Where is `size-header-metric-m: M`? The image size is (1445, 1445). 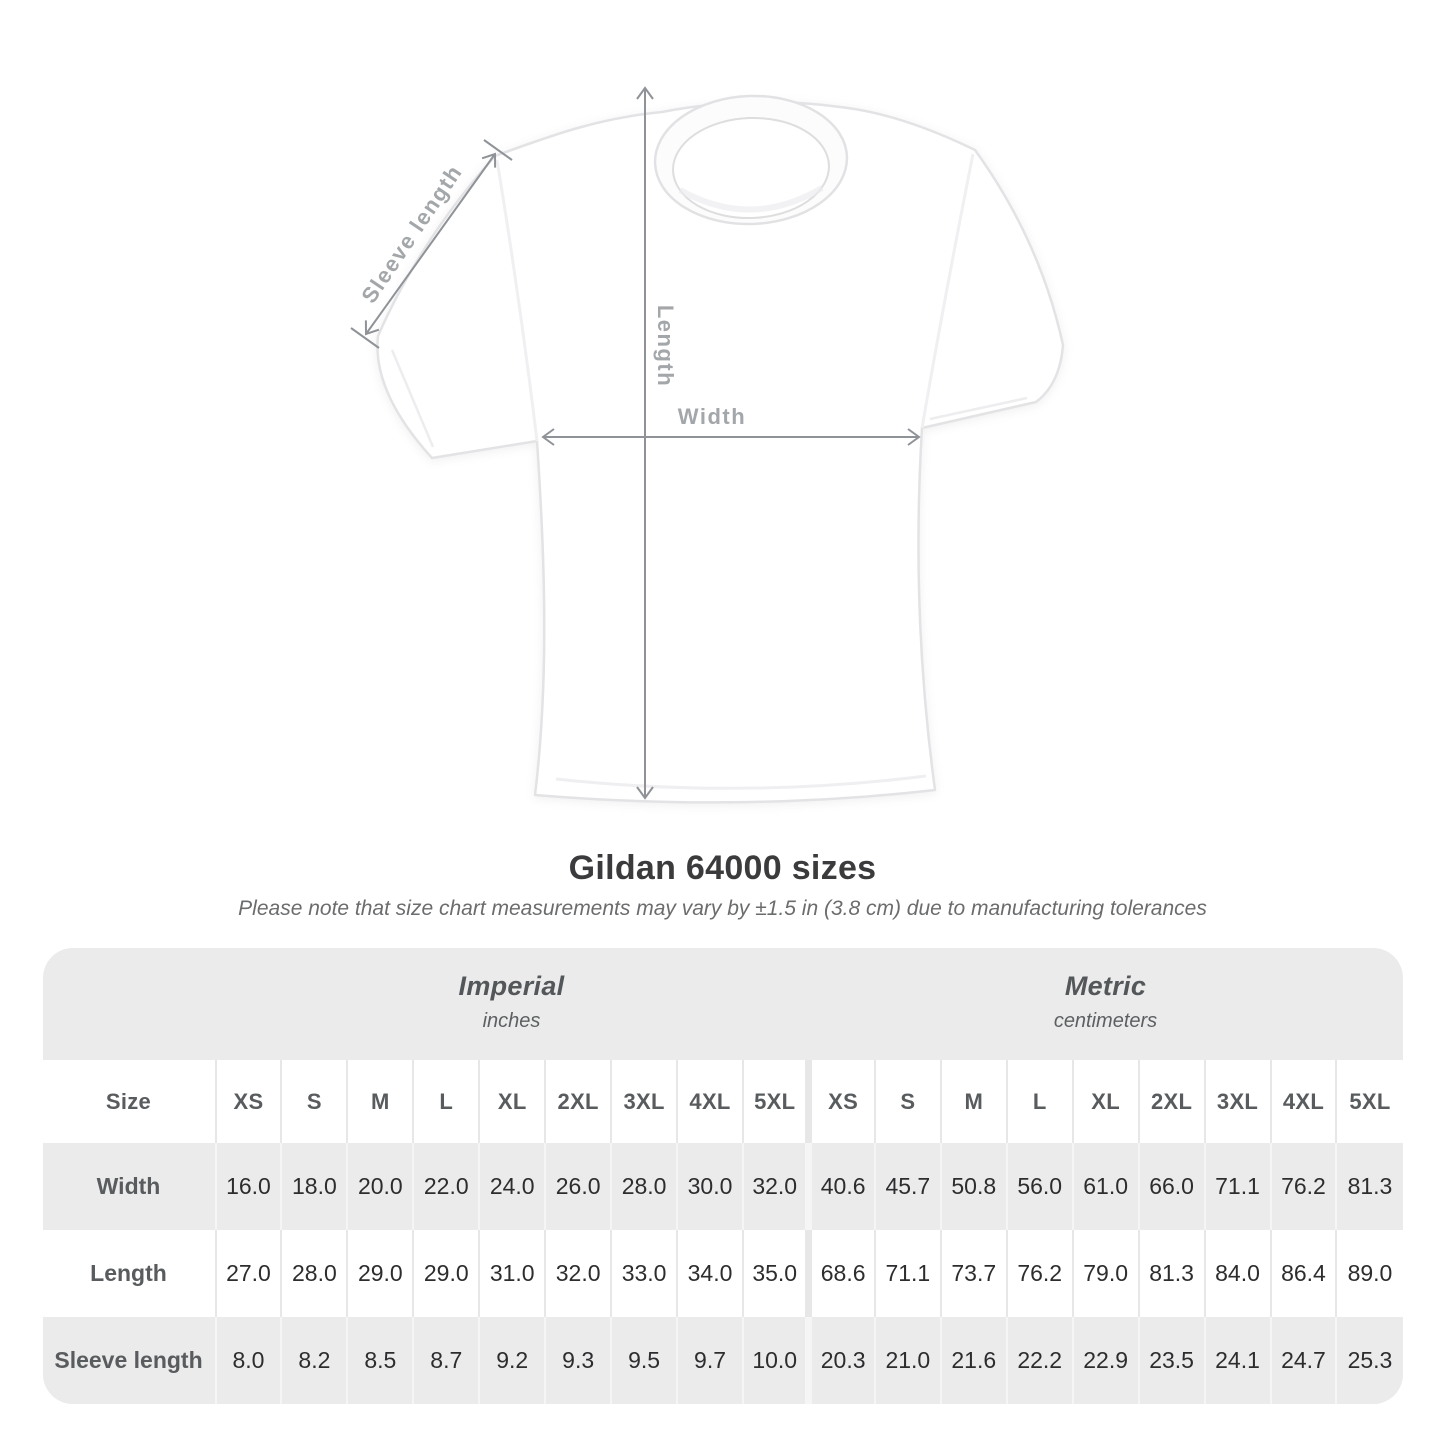 size-header-metric-m: M is located at coordinates (973, 1101).